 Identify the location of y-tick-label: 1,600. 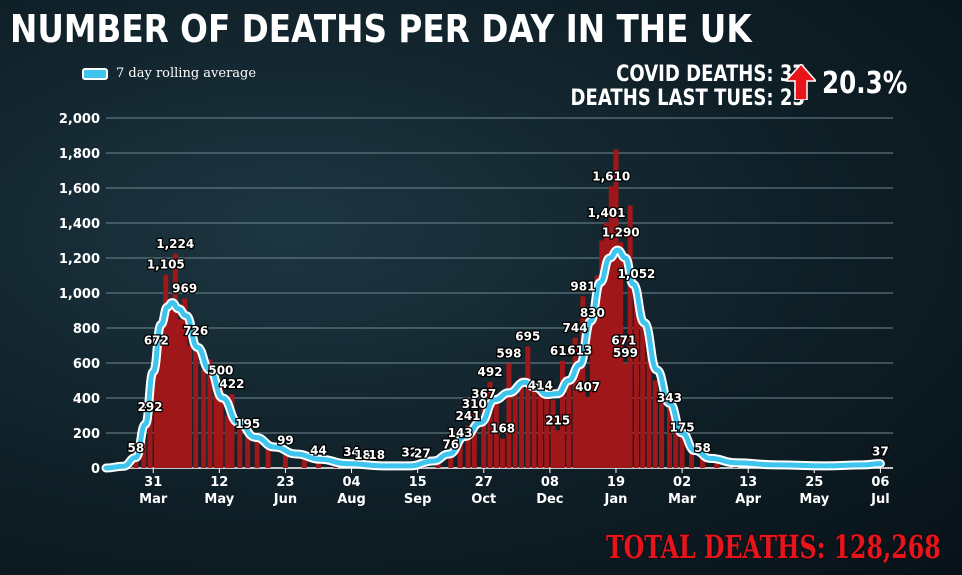
(79, 189).